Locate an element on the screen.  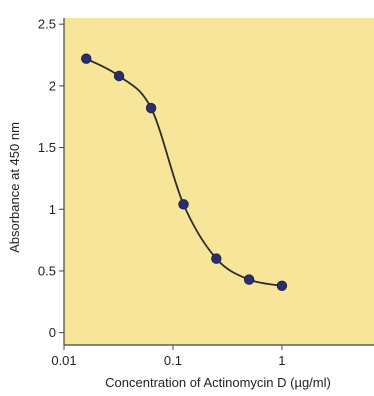
y-tick-label: 2.5 is located at coordinates (47, 24).